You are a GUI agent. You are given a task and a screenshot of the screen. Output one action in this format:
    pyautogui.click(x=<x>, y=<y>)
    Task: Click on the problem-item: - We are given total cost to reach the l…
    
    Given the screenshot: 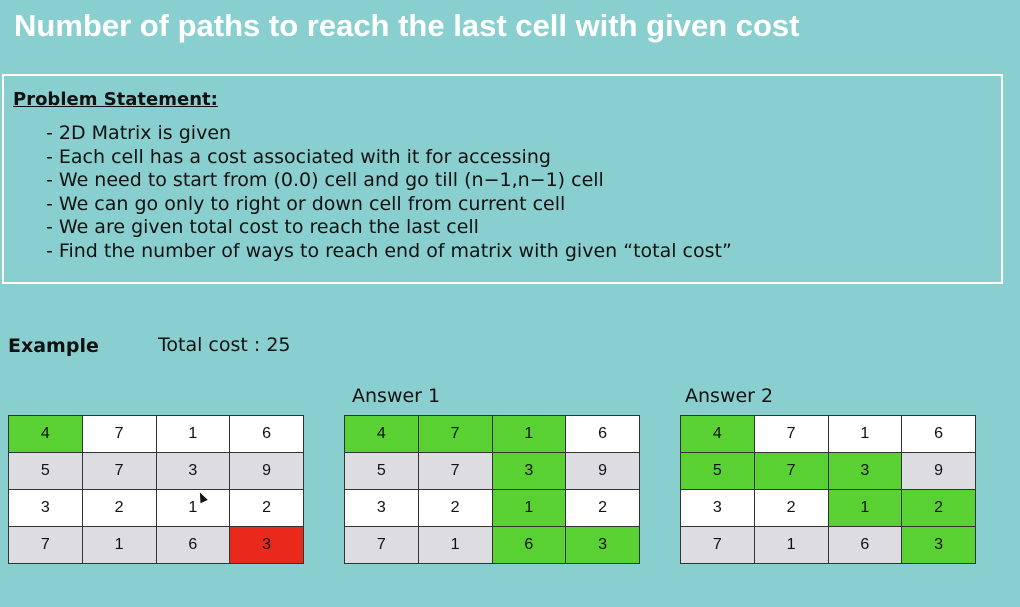 What is the action you would take?
    pyautogui.click(x=262, y=227)
    